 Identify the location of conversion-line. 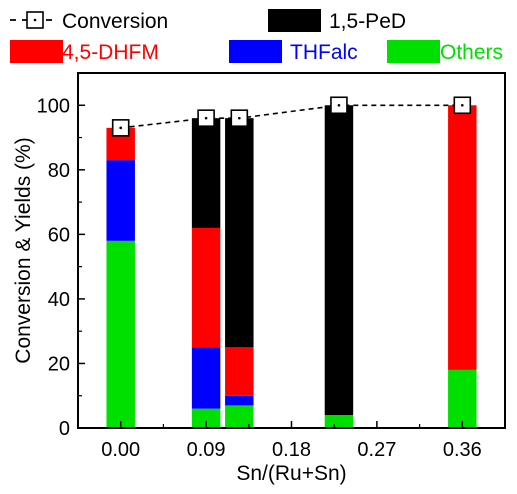
(291, 116).